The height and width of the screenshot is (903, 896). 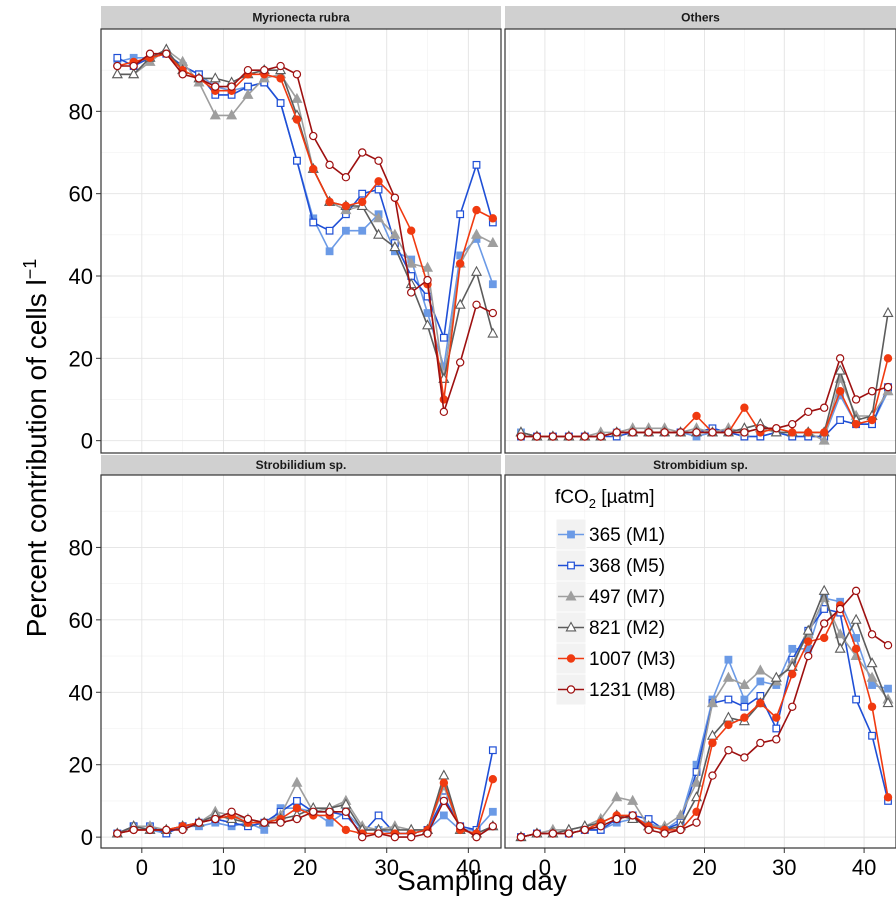 I want to click on legend-label: 368 (M5), so click(x=627, y=566).